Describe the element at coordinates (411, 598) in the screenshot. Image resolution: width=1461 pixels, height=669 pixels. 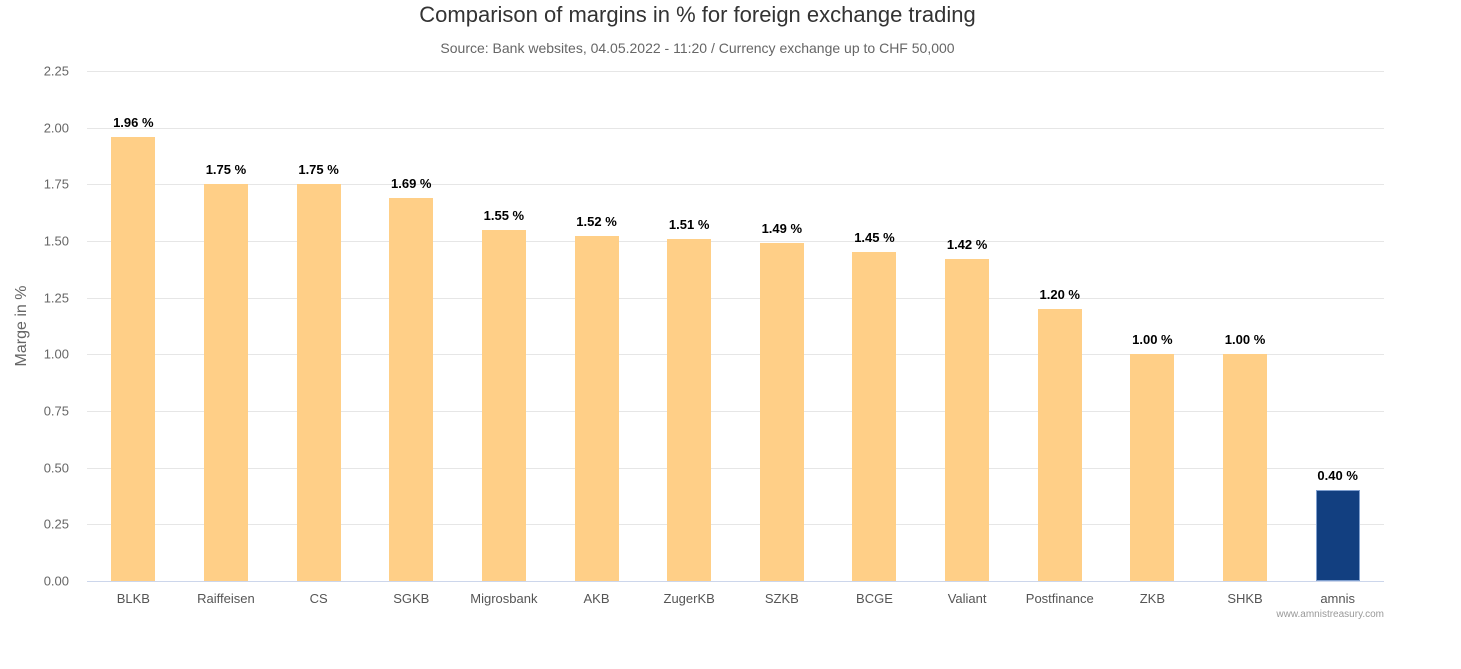
I see `x-tick-label: SGKB` at that location.